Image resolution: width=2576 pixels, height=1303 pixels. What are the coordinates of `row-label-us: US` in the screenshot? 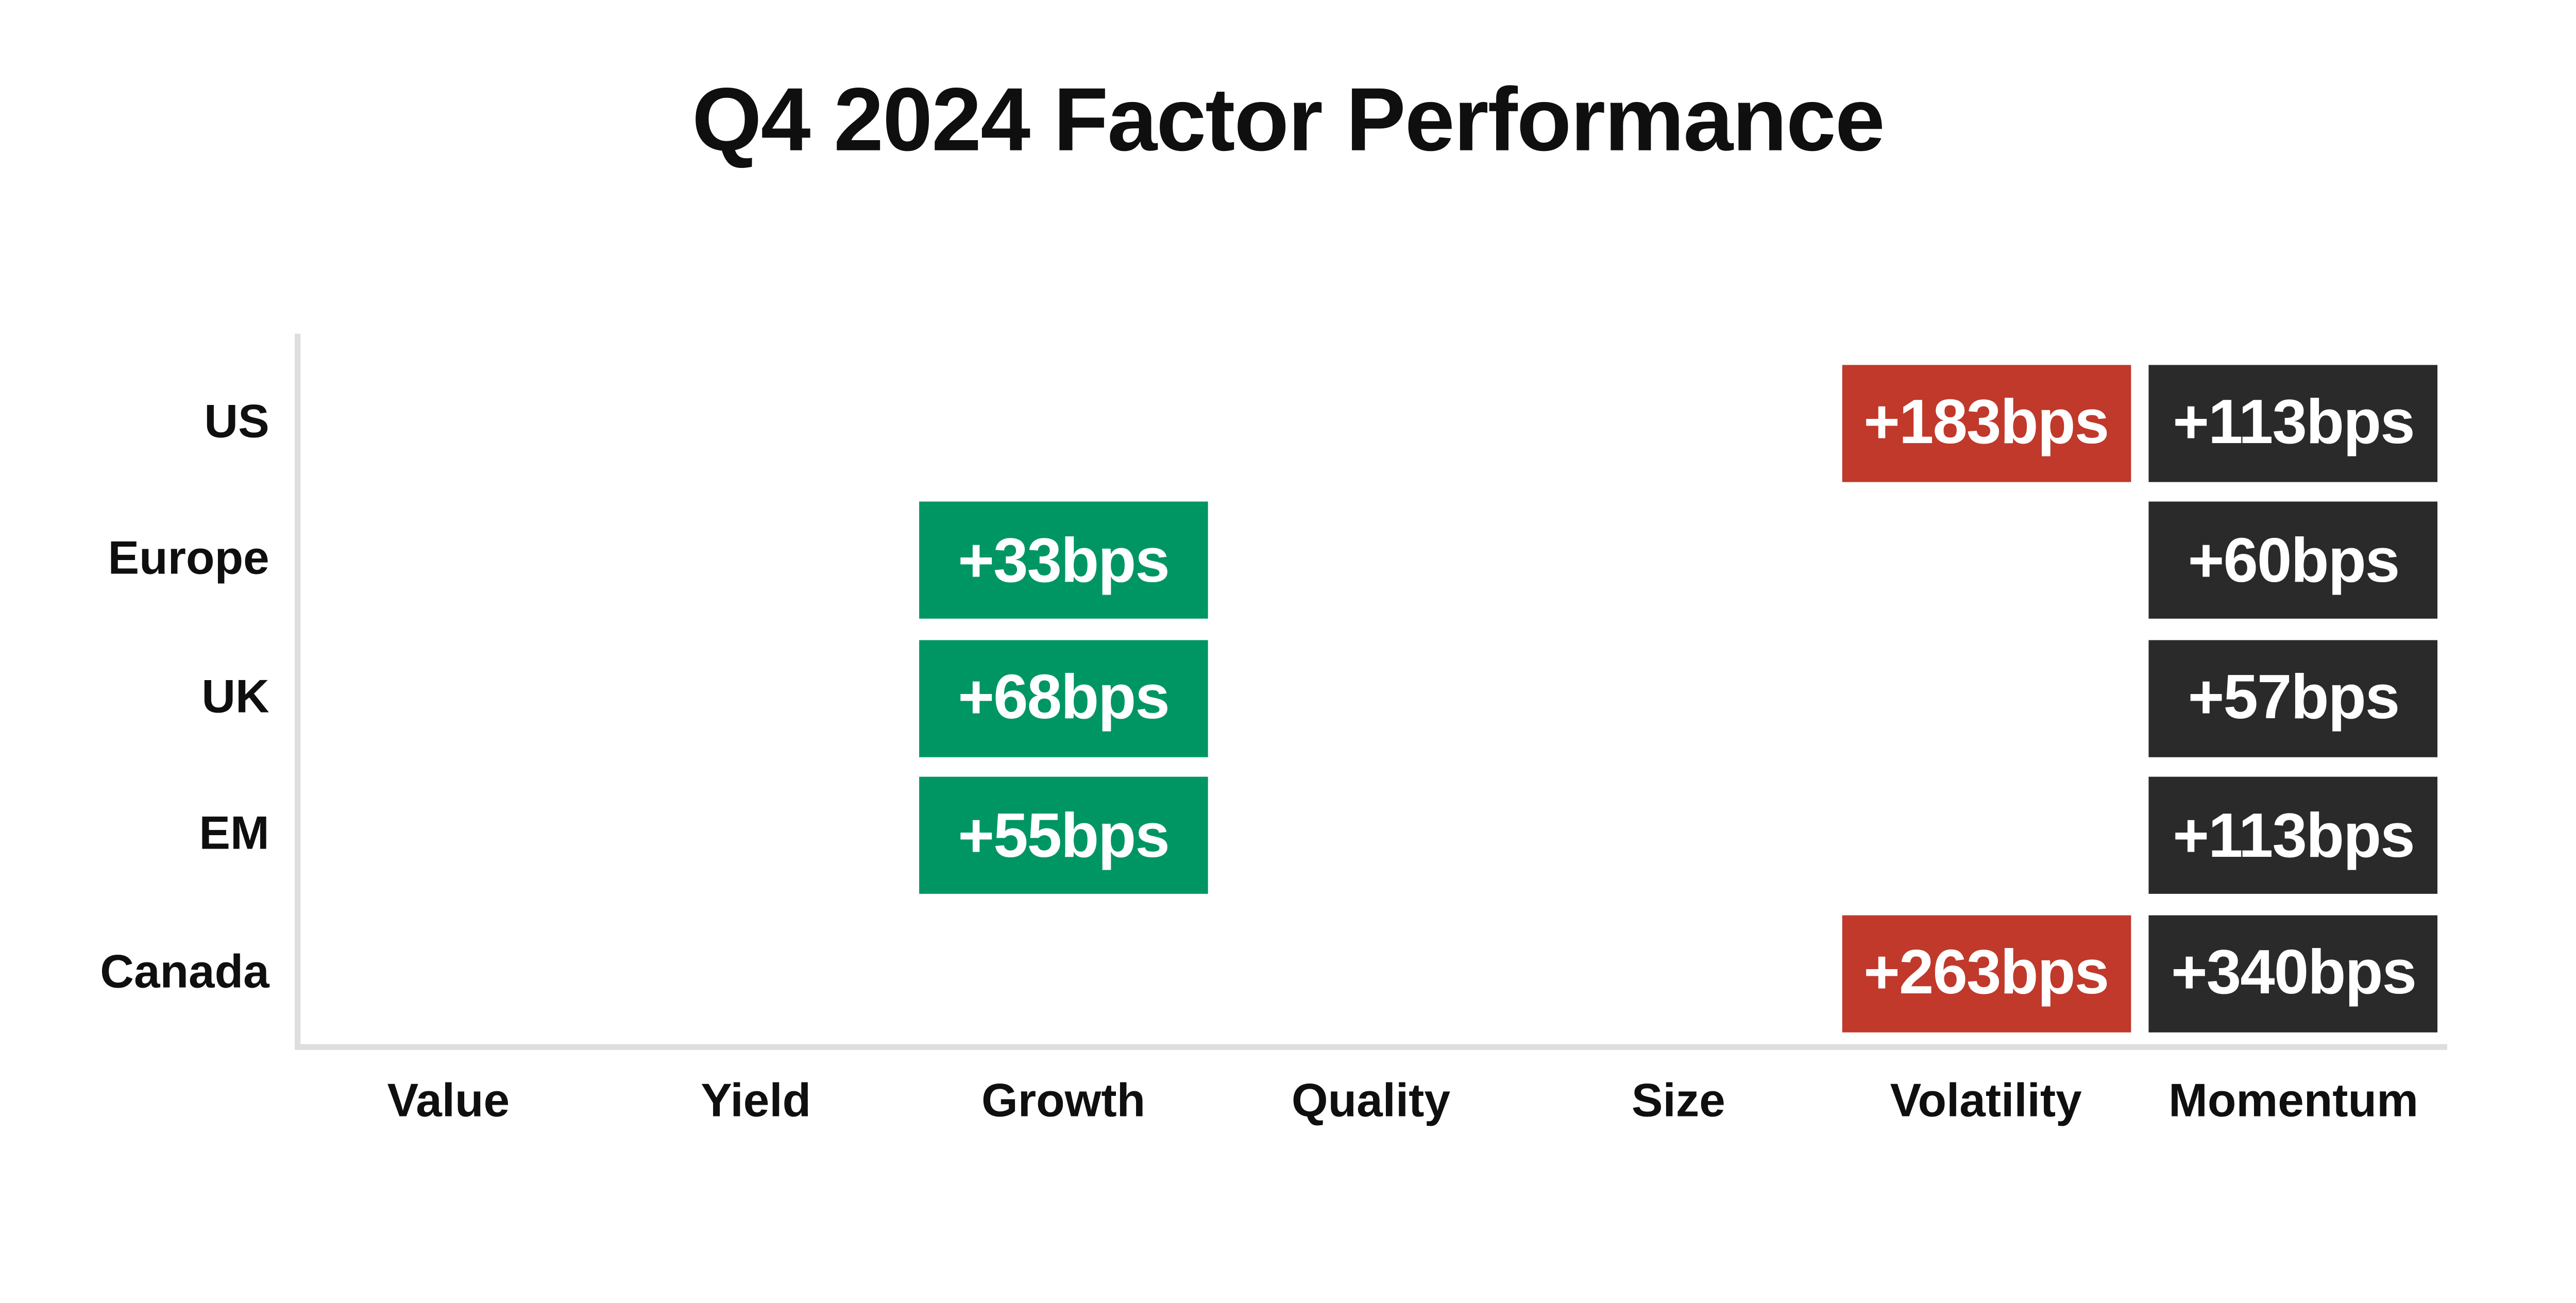 It's located at (236, 422).